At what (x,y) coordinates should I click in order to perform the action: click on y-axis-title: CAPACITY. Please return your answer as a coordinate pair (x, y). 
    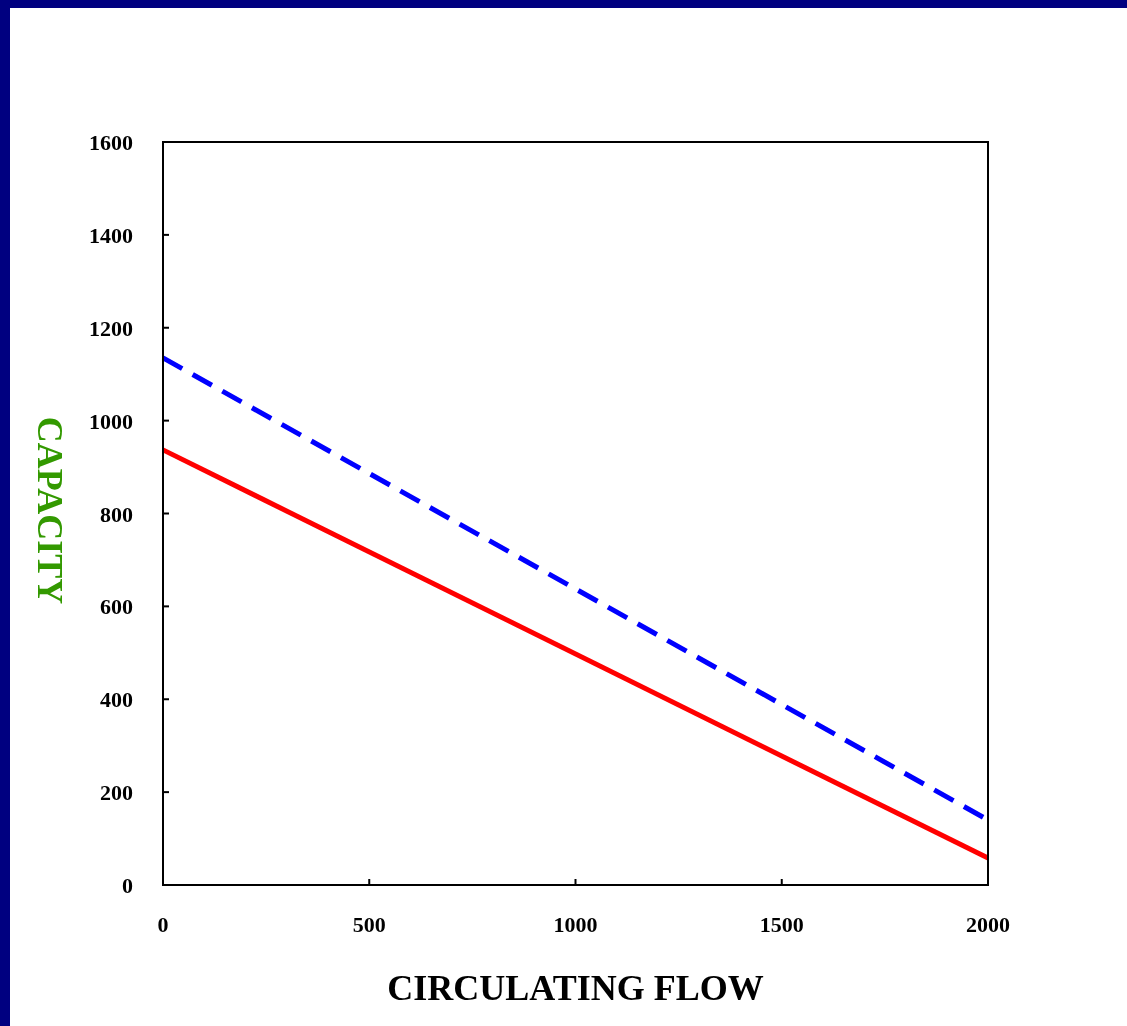
    Looking at the image, I should click on (50, 510).